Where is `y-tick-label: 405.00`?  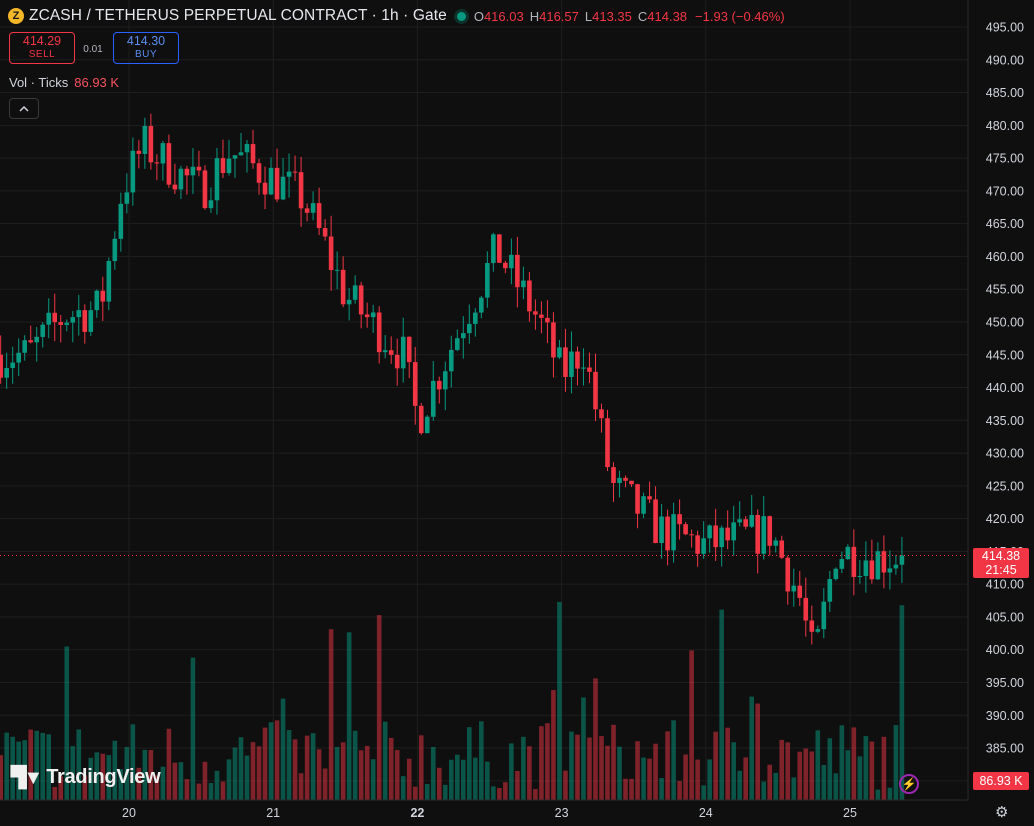
y-tick-label: 405.00 is located at coordinates (1005, 617).